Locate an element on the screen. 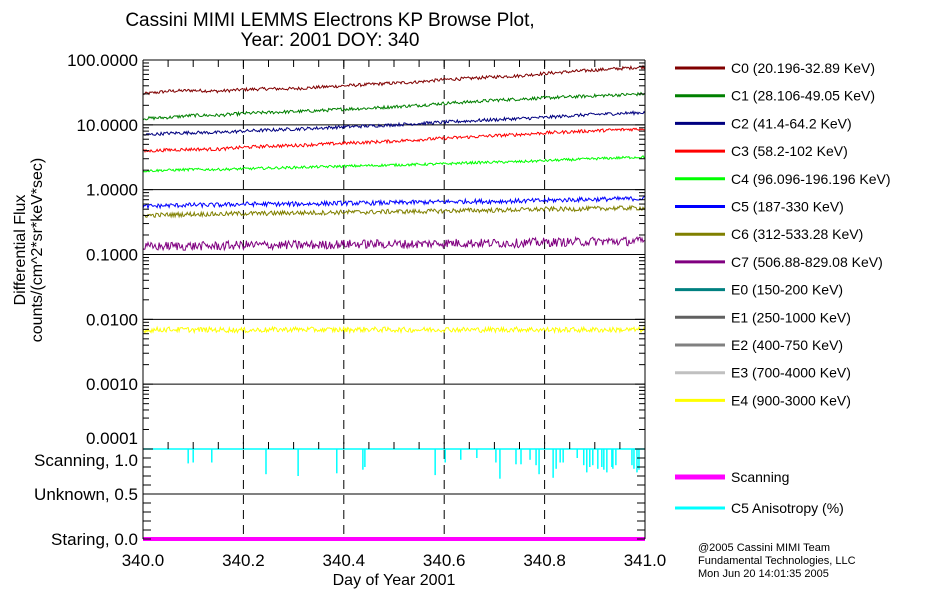  legend-label: C6 (312-533.28 KeV) is located at coordinates (797, 234).